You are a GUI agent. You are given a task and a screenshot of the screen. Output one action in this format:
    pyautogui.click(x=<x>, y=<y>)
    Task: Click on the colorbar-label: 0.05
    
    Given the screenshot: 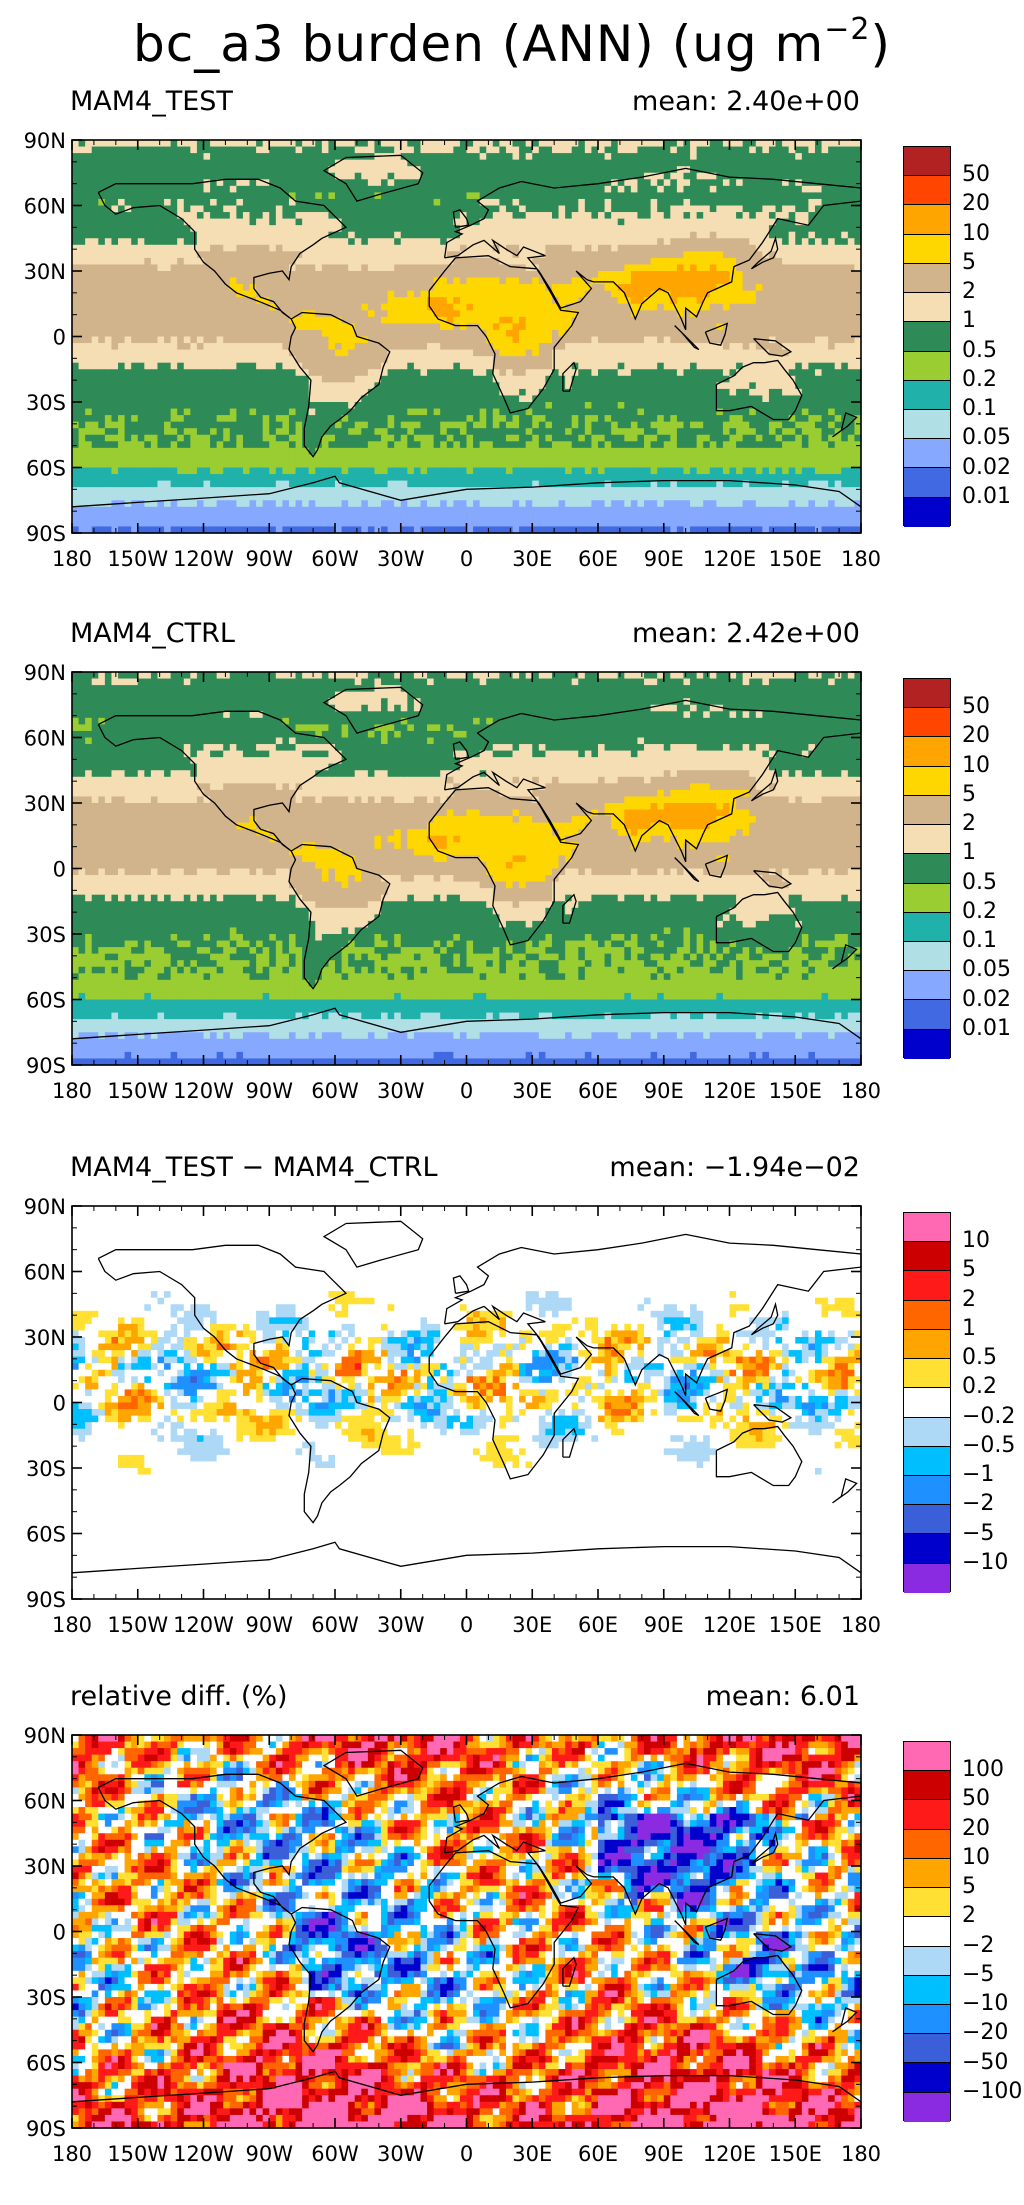 What is the action you would take?
    pyautogui.click(x=986, y=970)
    